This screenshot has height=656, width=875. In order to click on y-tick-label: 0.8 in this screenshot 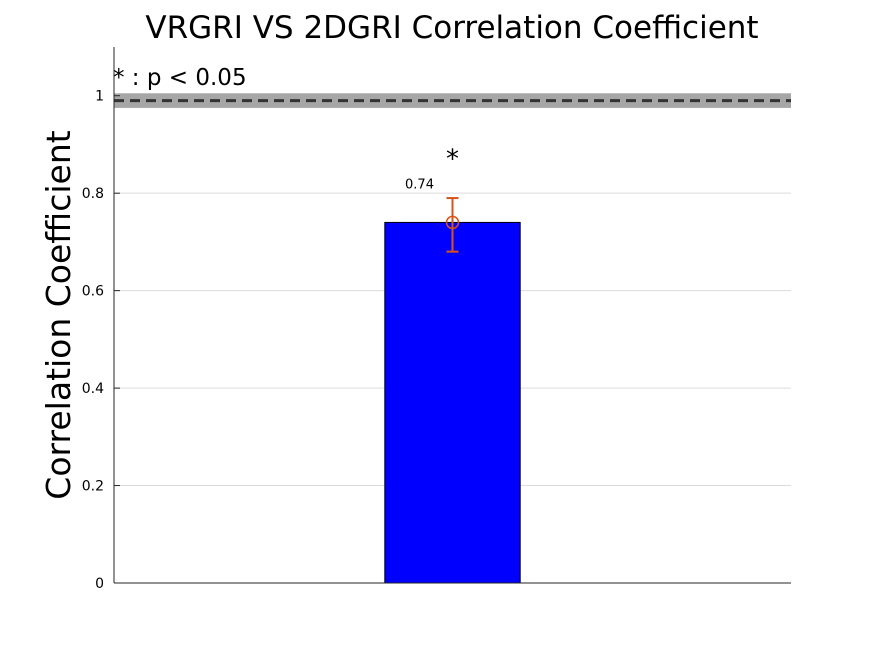, I will do `click(93, 194)`.